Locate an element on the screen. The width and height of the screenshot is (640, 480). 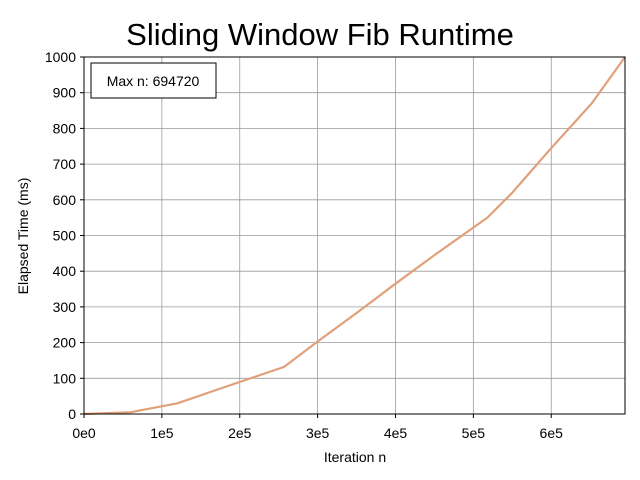
x-tick-label: 0e0 is located at coordinates (84, 433).